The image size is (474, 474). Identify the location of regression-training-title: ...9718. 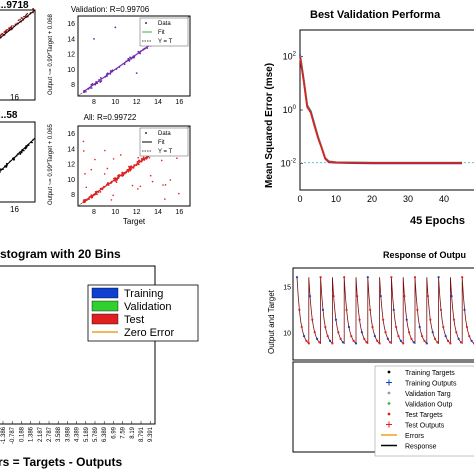
(14, 5).